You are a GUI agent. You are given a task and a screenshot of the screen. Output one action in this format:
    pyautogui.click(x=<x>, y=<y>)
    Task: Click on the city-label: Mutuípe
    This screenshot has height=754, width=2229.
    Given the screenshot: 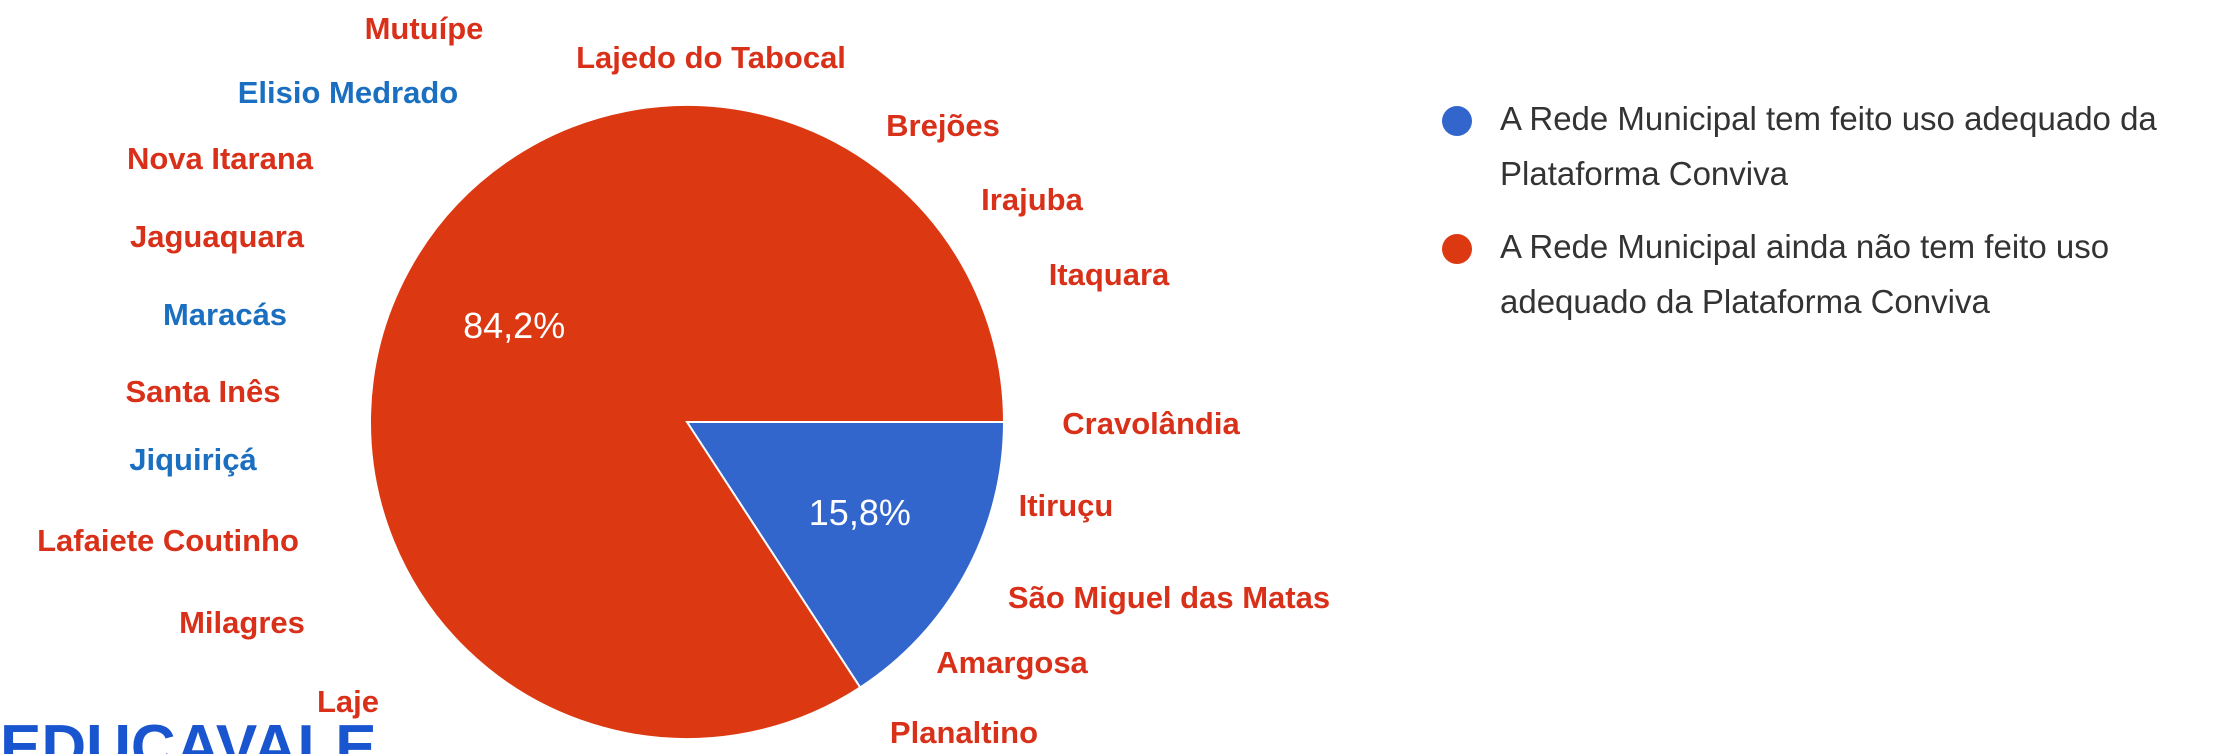 What is the action you would take?
    pyautogui.click(x=424, y=28)
    